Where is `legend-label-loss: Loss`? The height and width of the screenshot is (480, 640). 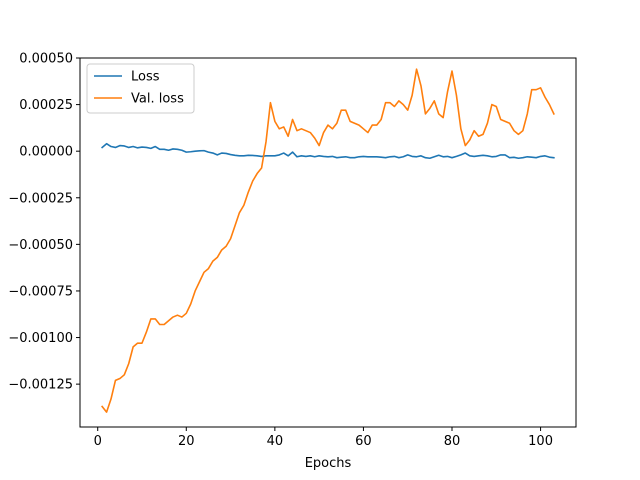 legend-label-loss: Loss is located at coordinates (145, 77).